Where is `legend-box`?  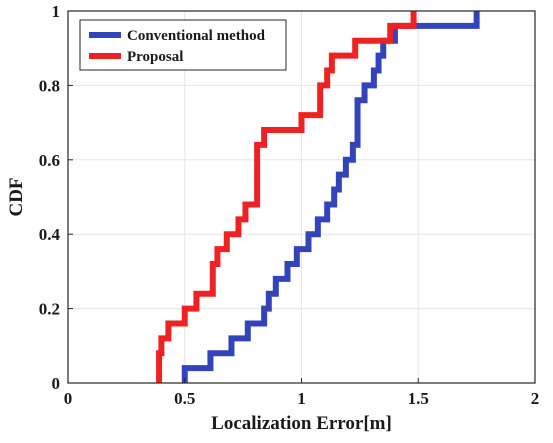 legend-box is located at coordinates (183, 45).